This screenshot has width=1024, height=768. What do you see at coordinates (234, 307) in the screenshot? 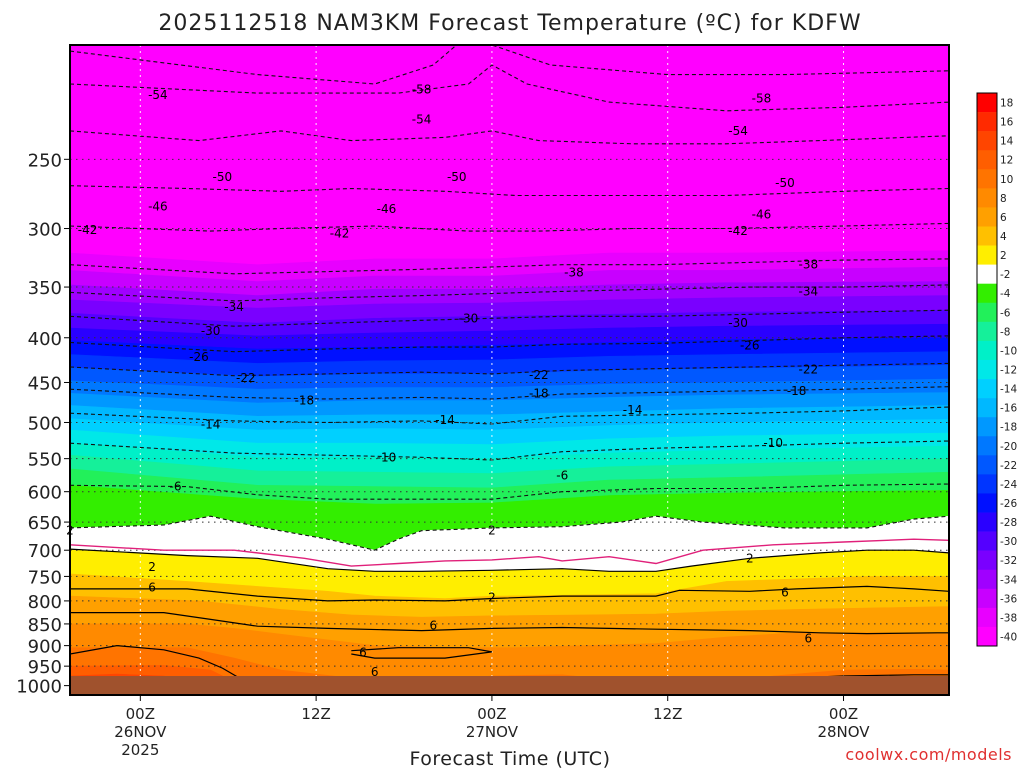
I see `contour-label: -34` at bounding box center [234, 307].